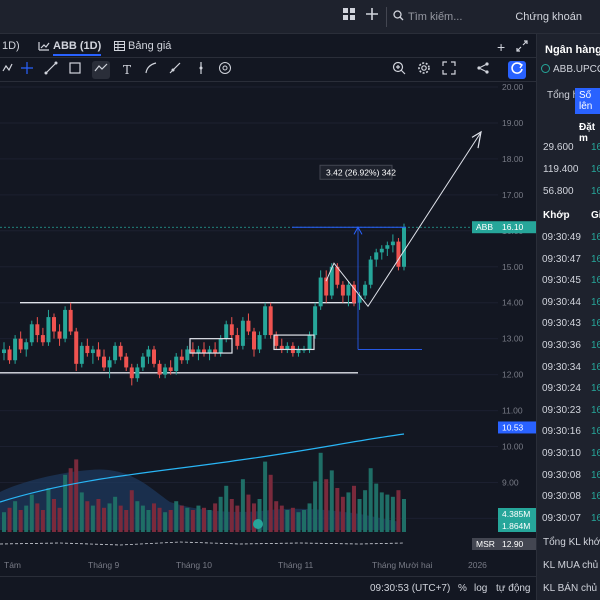 Image resolution: width=600 pixels, height=600 pixels. Describe the element at coordinates (513, 375) in the screenshot. I see `y-tick-label: 12.00` at that location.